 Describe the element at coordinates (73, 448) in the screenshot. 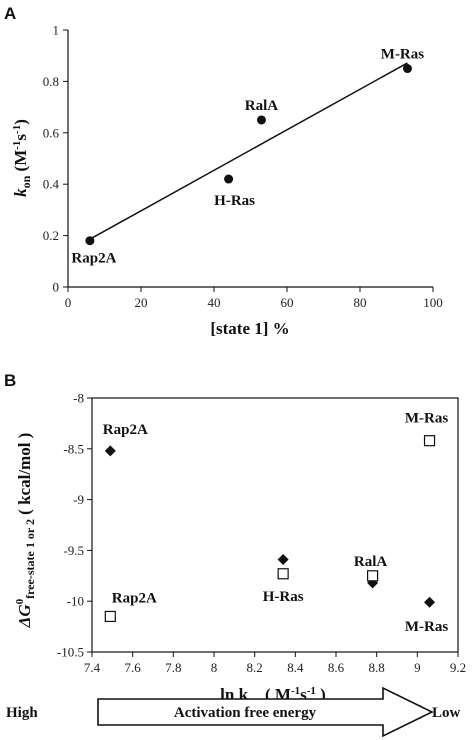

I see `panel-b-y-tick-label: -8.5` at that location.